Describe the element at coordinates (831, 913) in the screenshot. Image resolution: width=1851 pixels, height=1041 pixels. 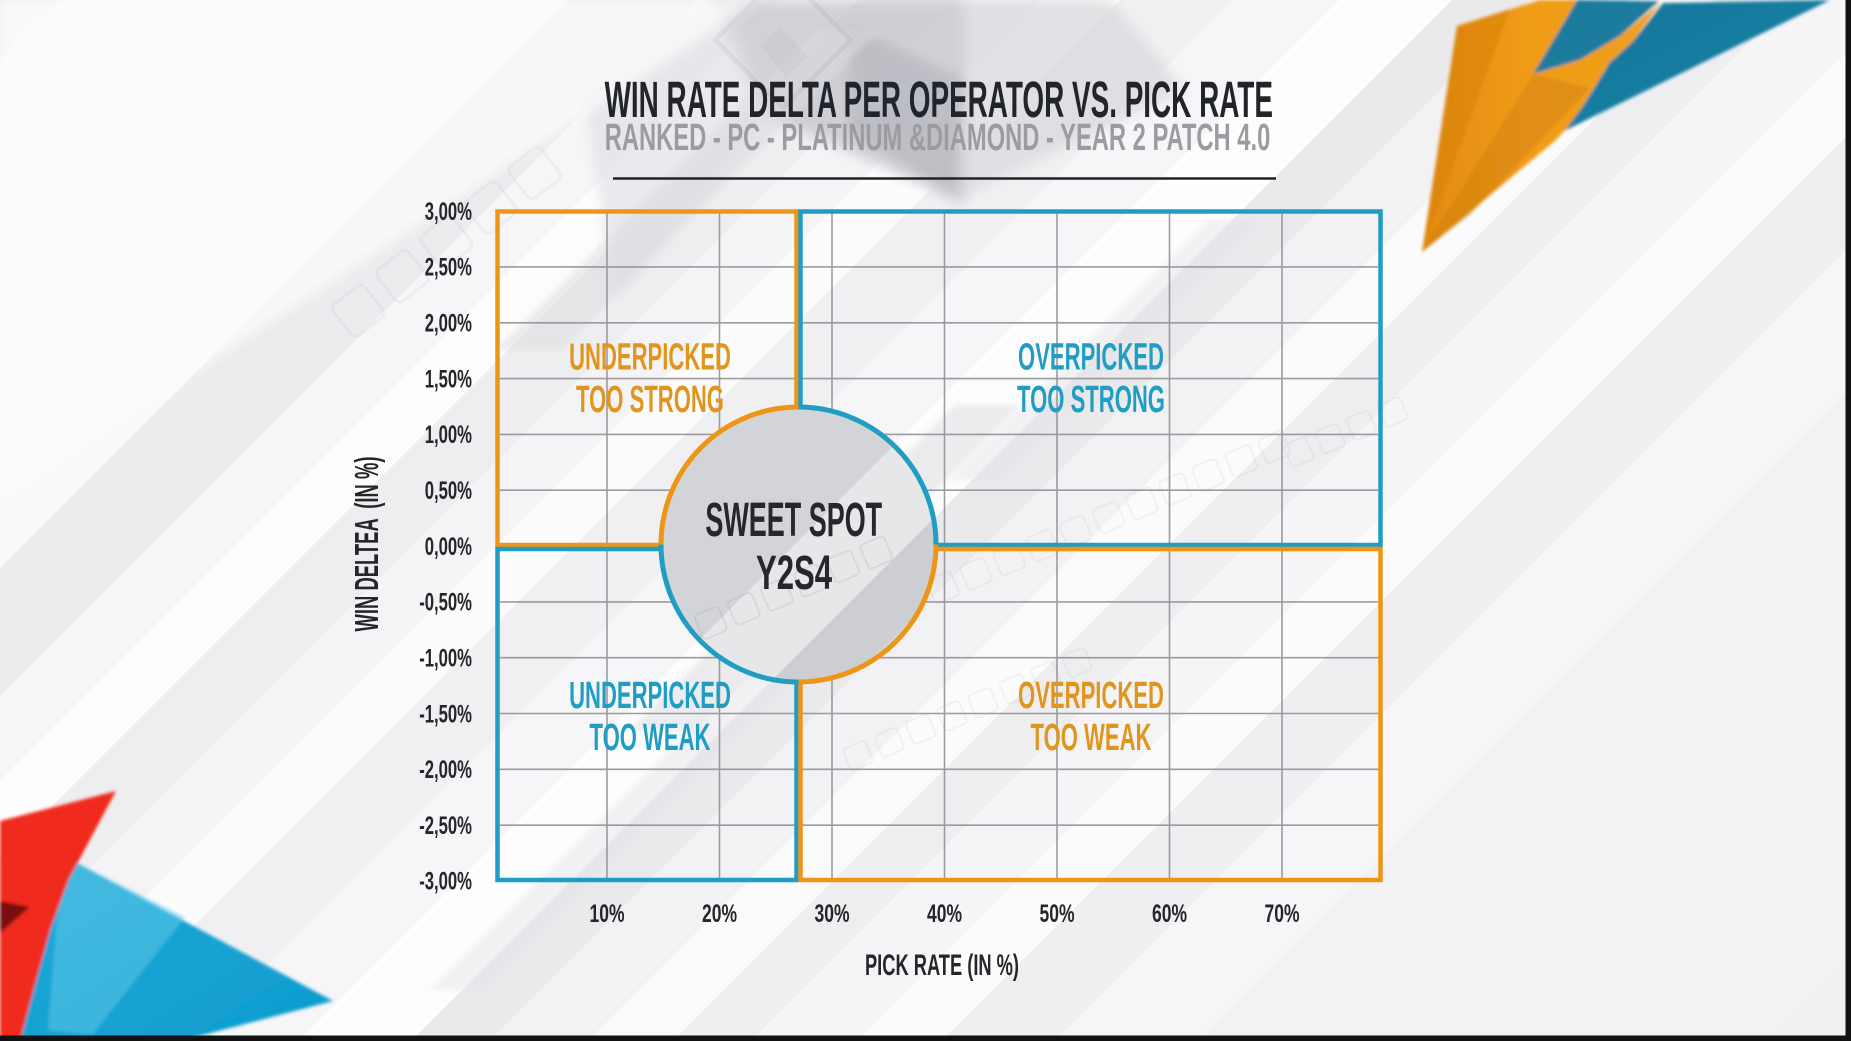
I see `svg-text: 30%` at that location.